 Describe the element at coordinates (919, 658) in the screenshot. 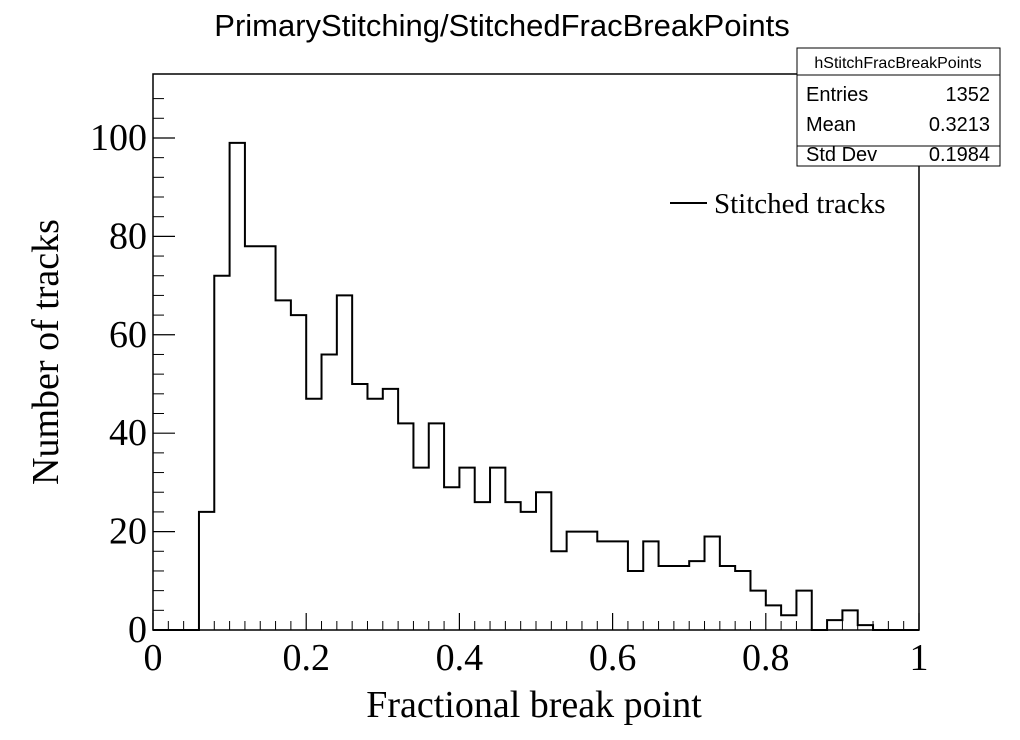

I see `x-tick-label: 1` at that location.